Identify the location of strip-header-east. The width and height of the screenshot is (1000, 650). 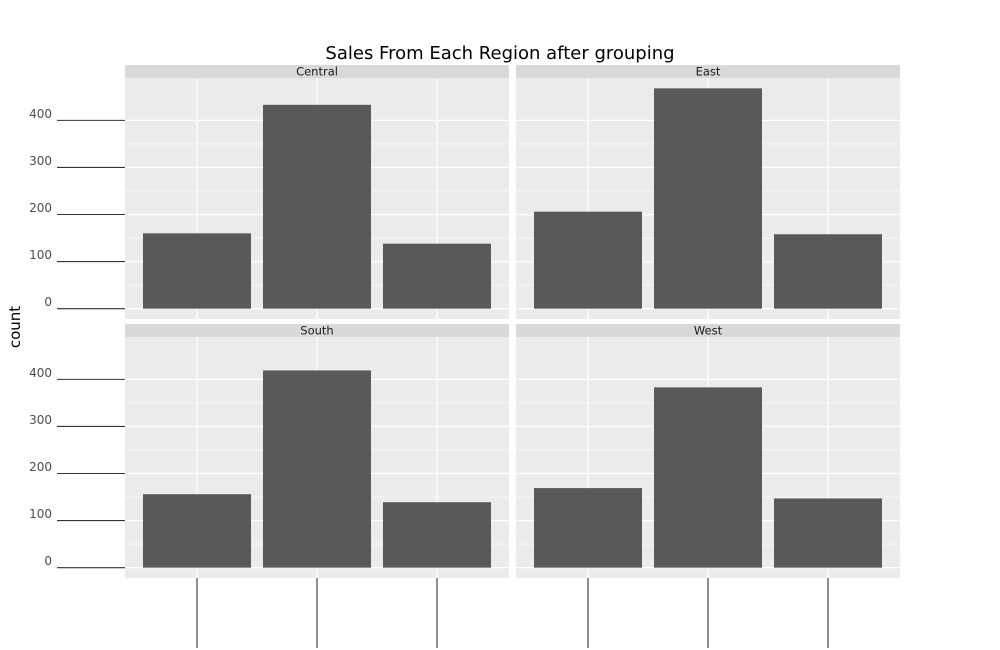
(708, 71).